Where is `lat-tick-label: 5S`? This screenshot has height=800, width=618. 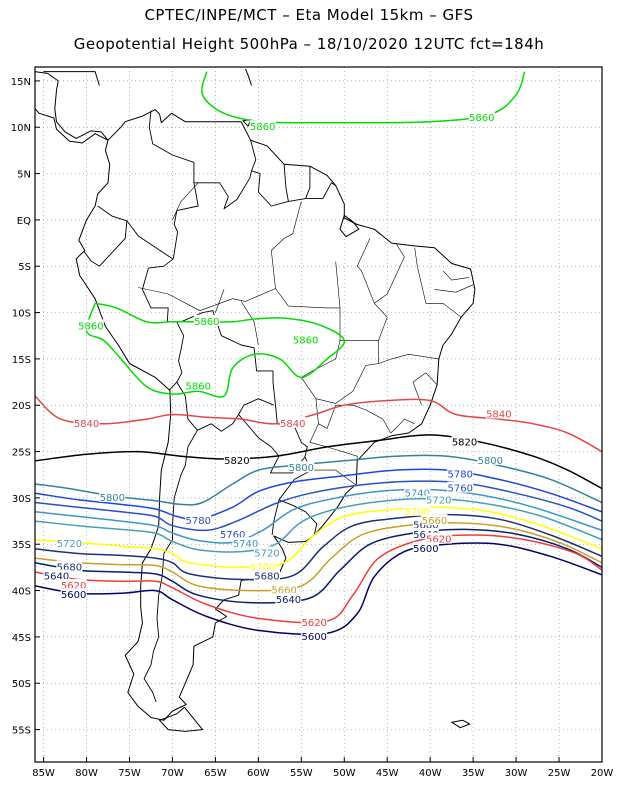
lat-tick-label: 5S is located at coordinates (24, 267).